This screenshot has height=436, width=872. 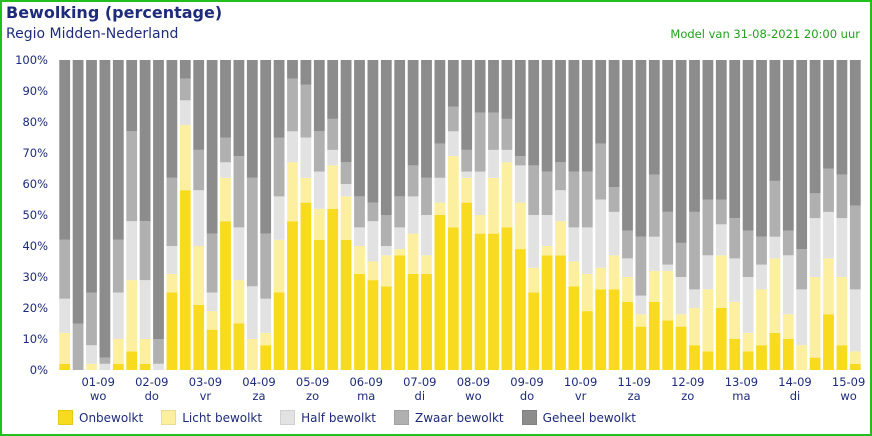 What do you see at coordinates (258, 382) in the screenshot?
I see `x-date-label: 04-09` at bounding box center [258, 382].